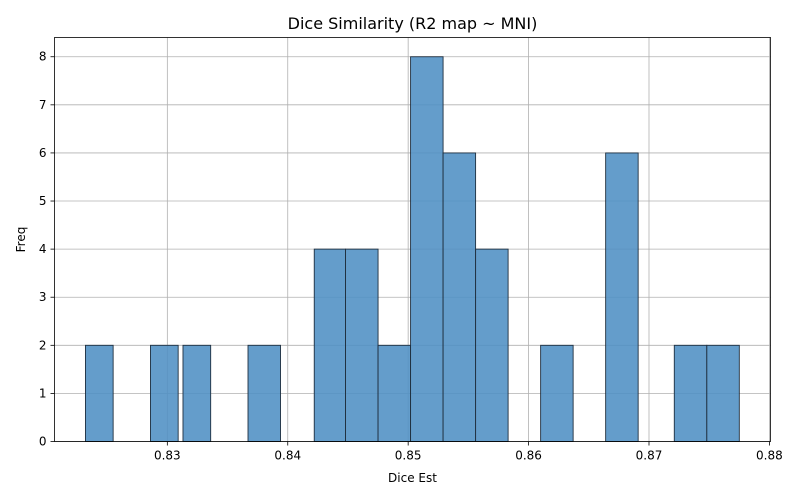 The image size is (800, 500). What do you see at coordinates (528, 456) in the screenshot?
I see `x-tick-label: 0.86` at bounding box center [528, 456].